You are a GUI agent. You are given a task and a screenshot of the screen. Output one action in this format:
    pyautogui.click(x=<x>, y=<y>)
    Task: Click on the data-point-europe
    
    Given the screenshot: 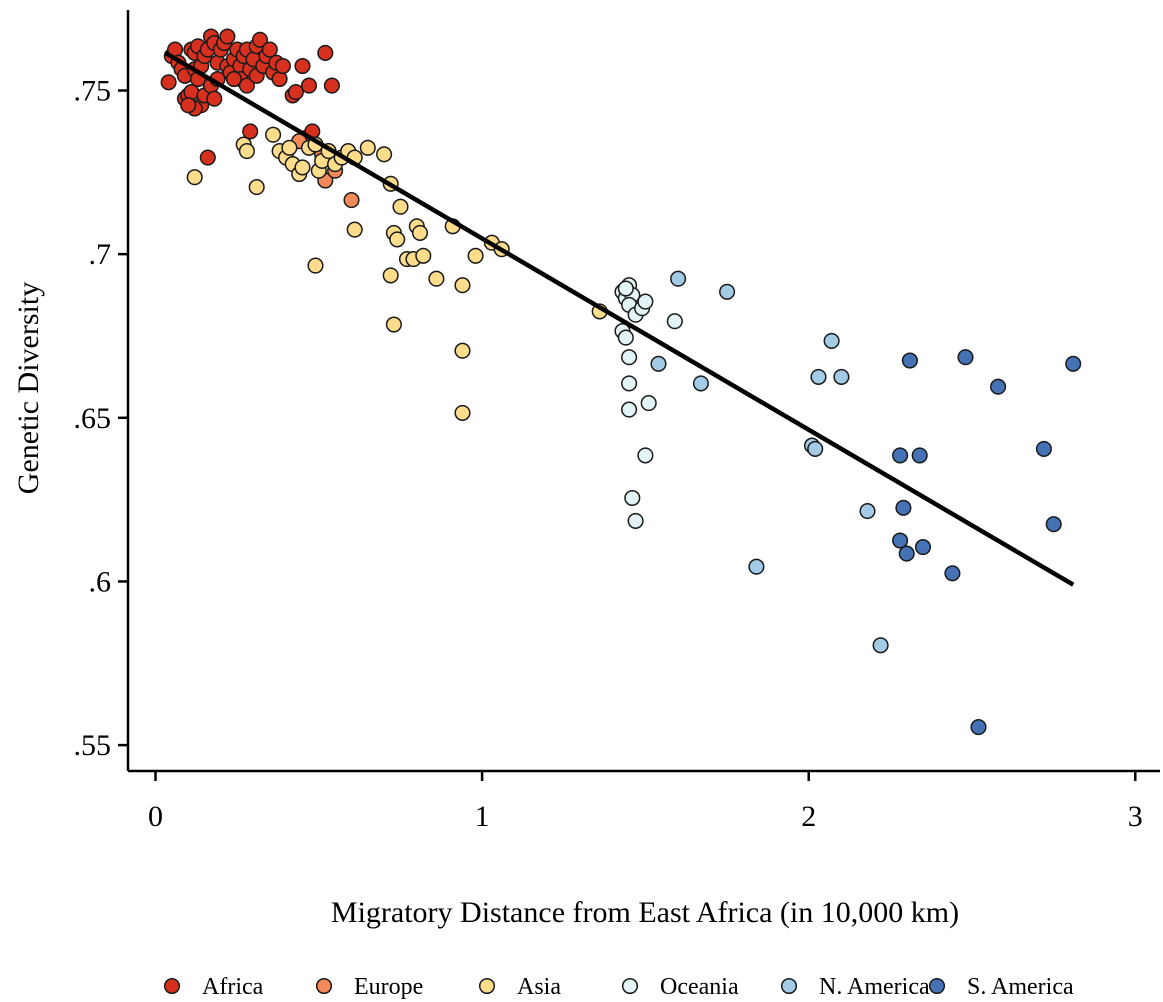 What is the action you would take?
    pyautogui.click(x=351, y=200)
    